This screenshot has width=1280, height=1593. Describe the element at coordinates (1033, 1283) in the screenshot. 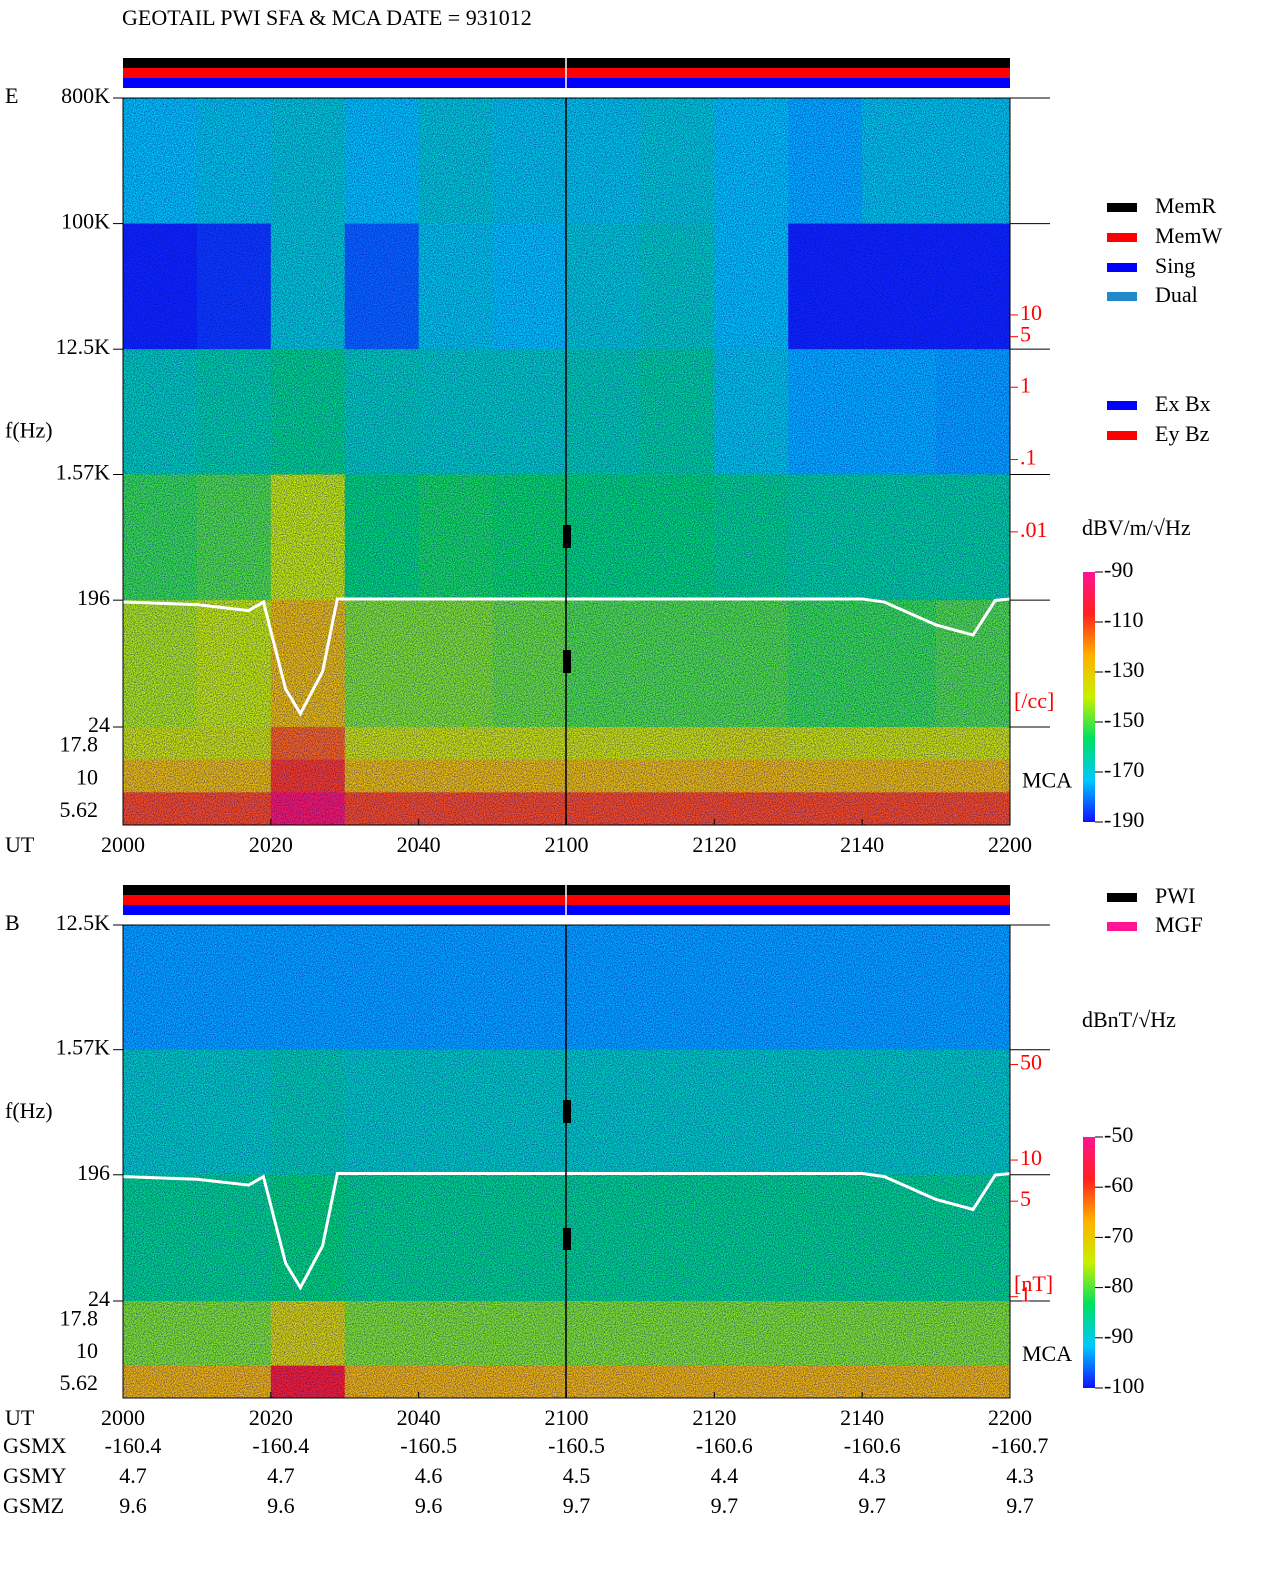

I see `y2-axis-label: [nT]` at that location.